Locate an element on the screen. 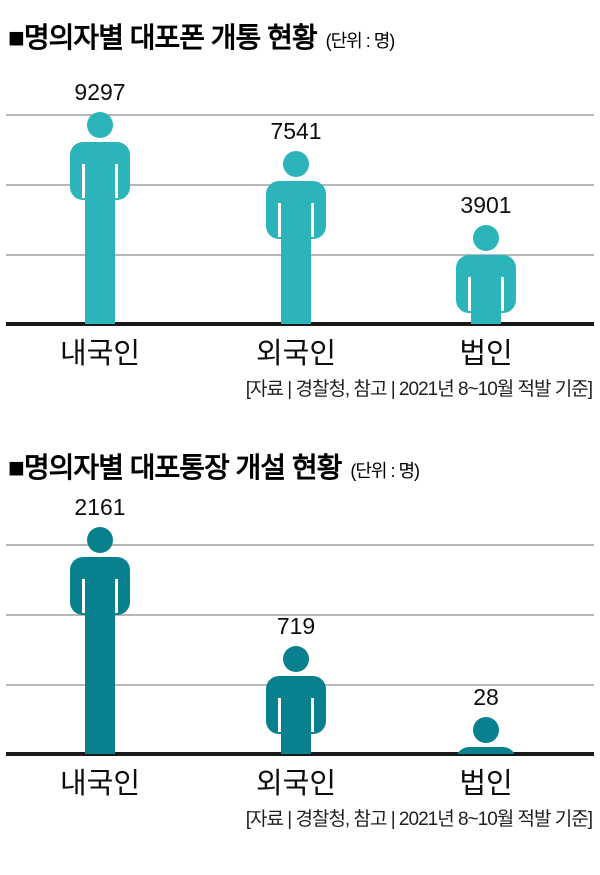 Image resolution: width=600 pixels, height=875 pixels. value-label: 9297 is located at coordinates (100, 92).